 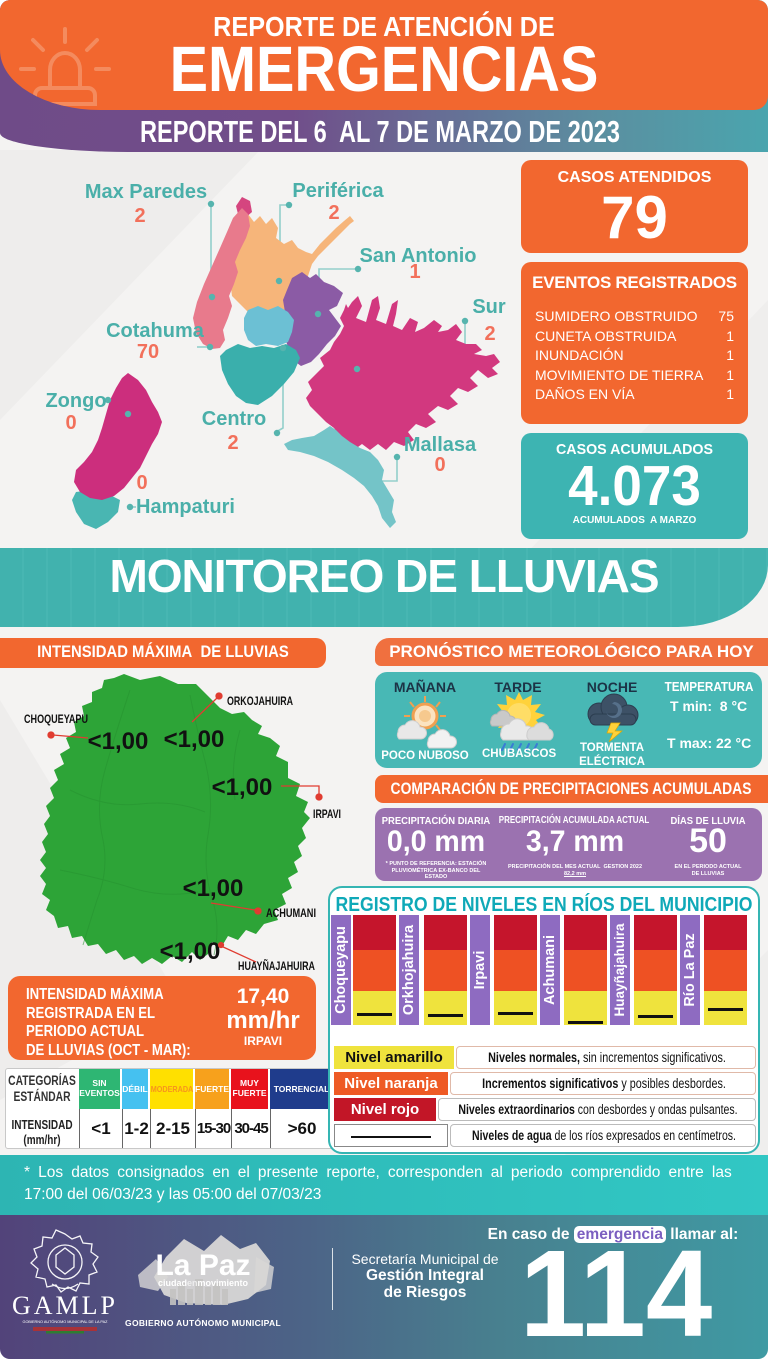 What do you see at coordinates (414, 272) in the screenshot?
I see `svg-text: 1` at bounding box center [414, 272].